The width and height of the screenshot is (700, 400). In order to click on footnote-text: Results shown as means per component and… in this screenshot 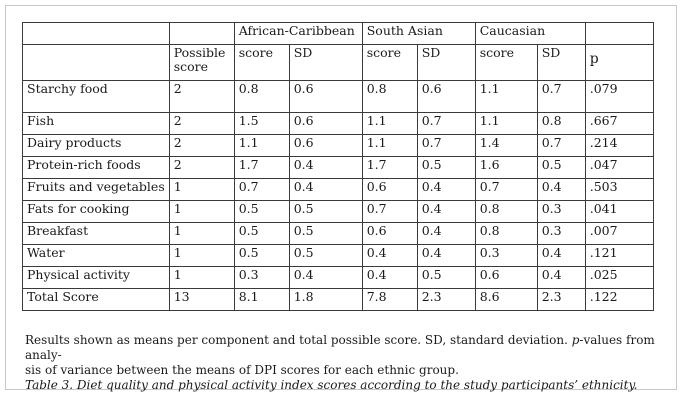, I will do `click(298, 340)`.